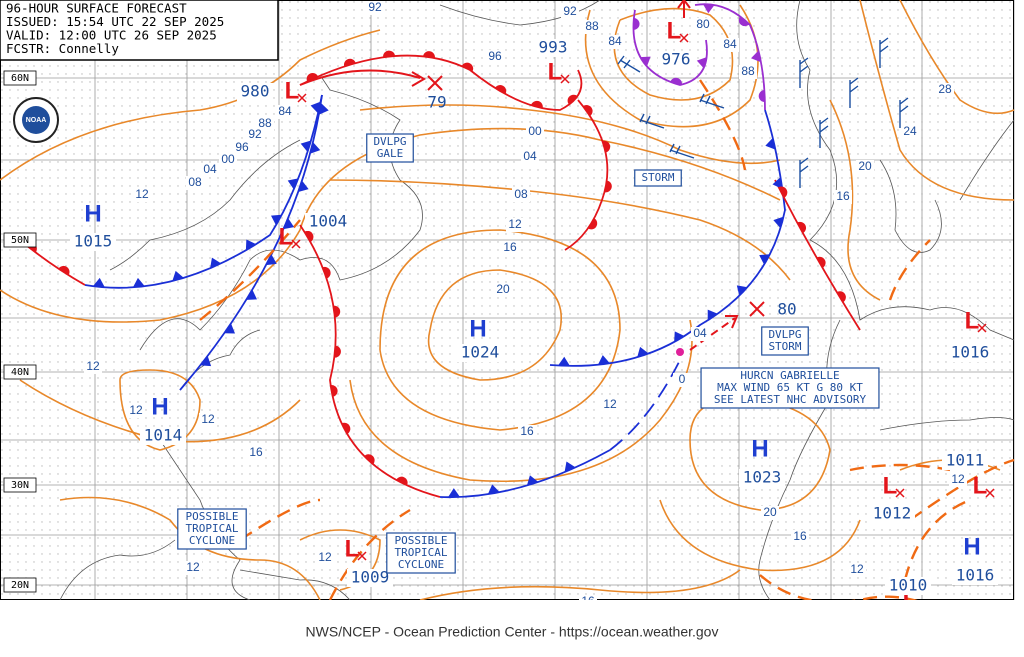 This screenshot has height=657, width=1024. What do you see at coordinates (36, 120) in the screenshot?
I see `logo-text: NOAA` at bounding box center [36, 120].